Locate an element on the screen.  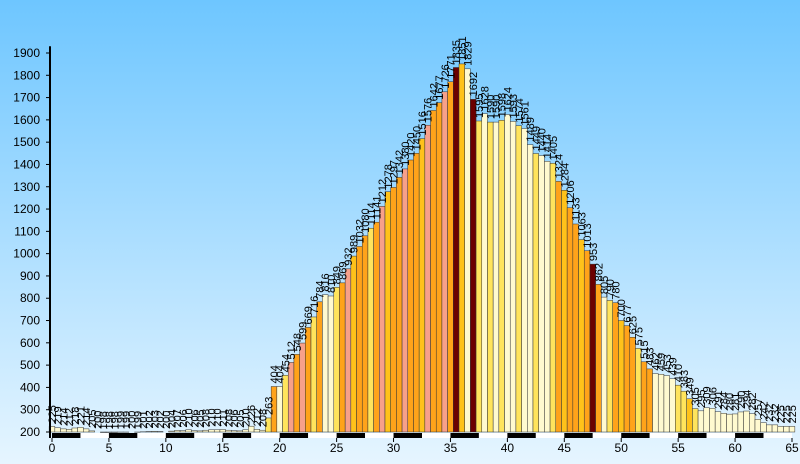
value-label: 218 is located at coordinates (76, 416).